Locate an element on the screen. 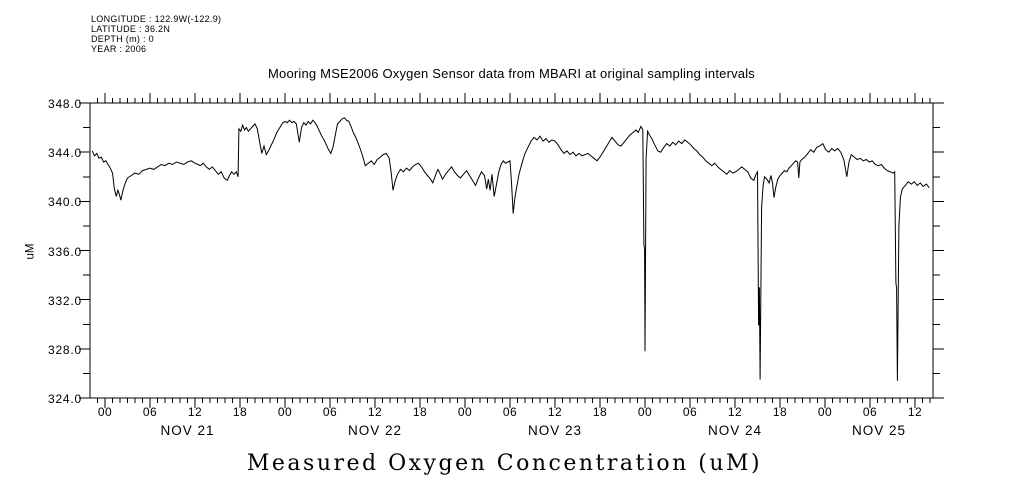 The width and height of the screenshot is (1009, 504). x-axis-day-label: NOV 23 is located at coordinates (555, 430).